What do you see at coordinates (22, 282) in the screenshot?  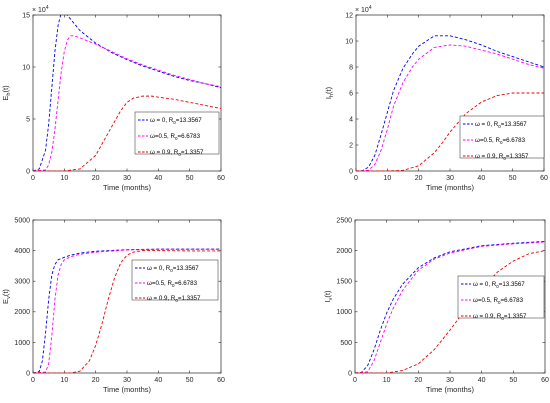 I see `y-tick-label: 3000` at bounding box center [22, 282].